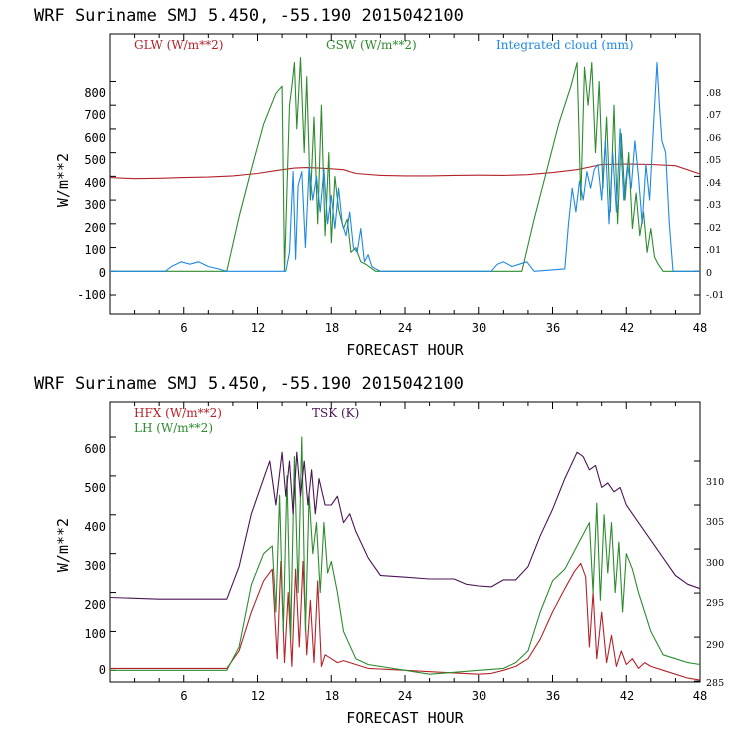 This screenshot has width=740, height=740. I want to click on y2-tick-label: 295, so click(715, 603).